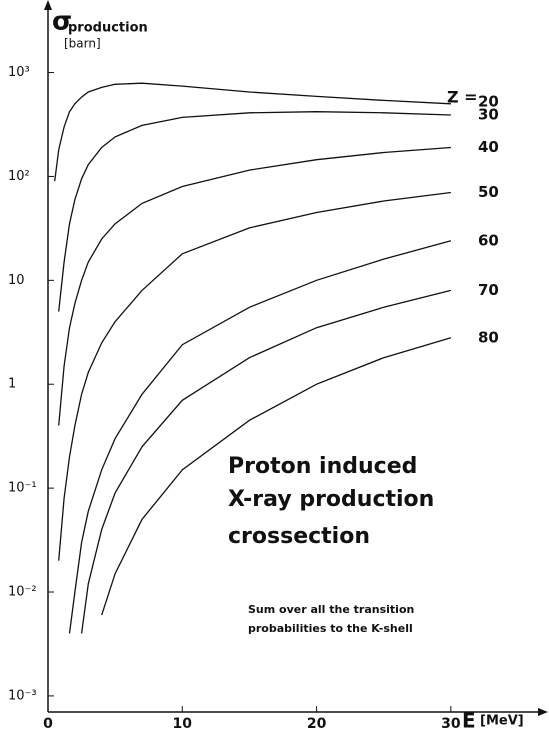  What do you see at coordinates (22, 695) in the screenshot?
I see `y-tick-label: 10⁻³` at bounding box center [22, 695].